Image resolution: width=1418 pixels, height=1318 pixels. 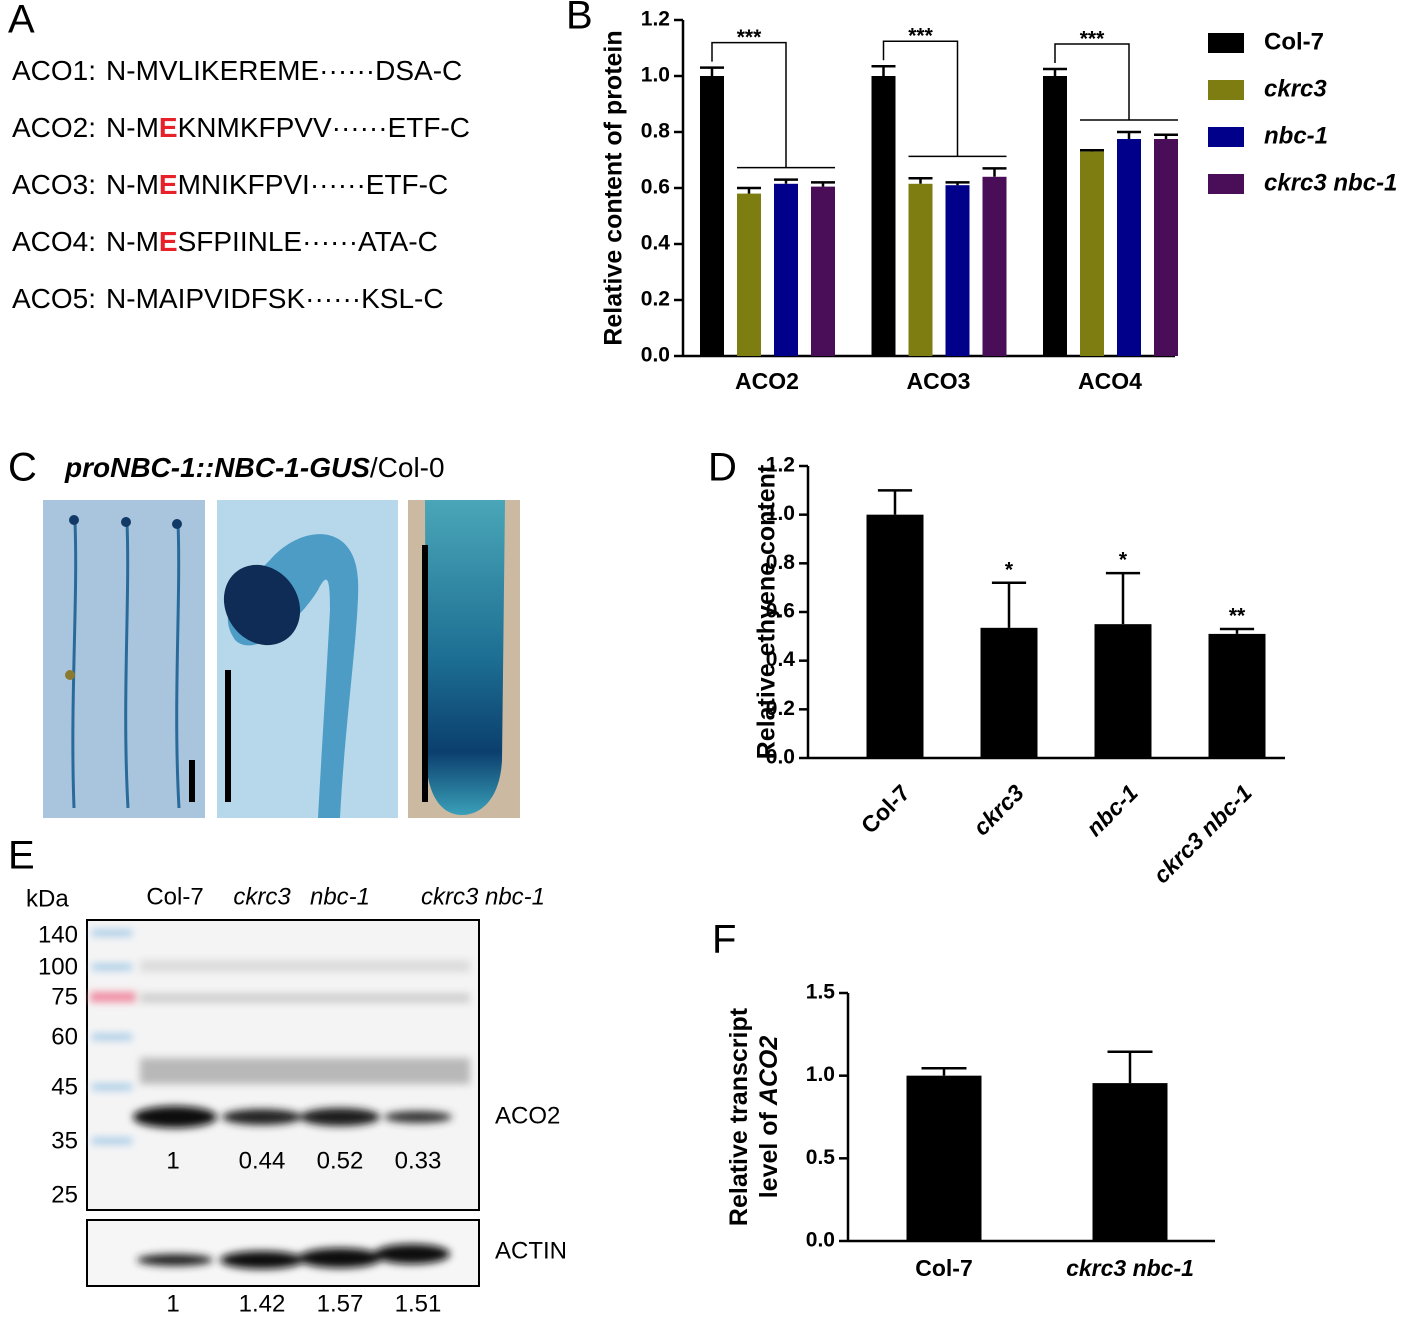 I want to click on root-tip, so click(x=465, y=657).